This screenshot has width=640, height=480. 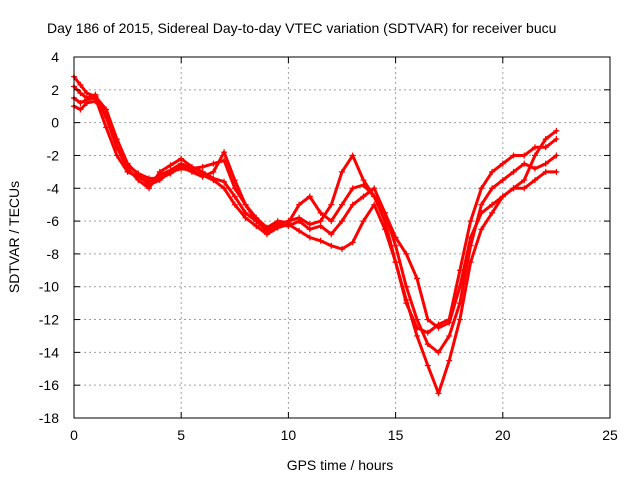 What do you see at coordinates (55, 123) in the screenshot?
I see `y-tick-label-2: 0` at bounding box center [55, 123].